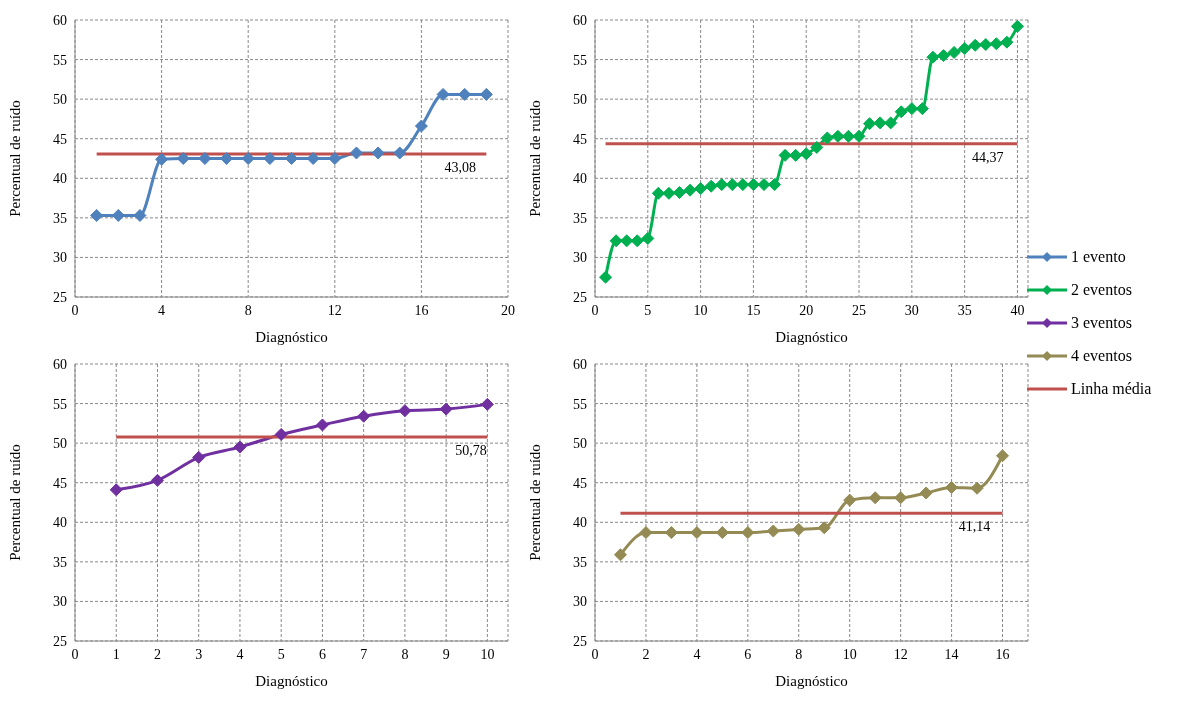 This screenshot has height=702, width=1190. What do you see at coordinates (281, 654) in the screenshot?
I see `x-tick-label: 5` at bounding box center [281, 654].